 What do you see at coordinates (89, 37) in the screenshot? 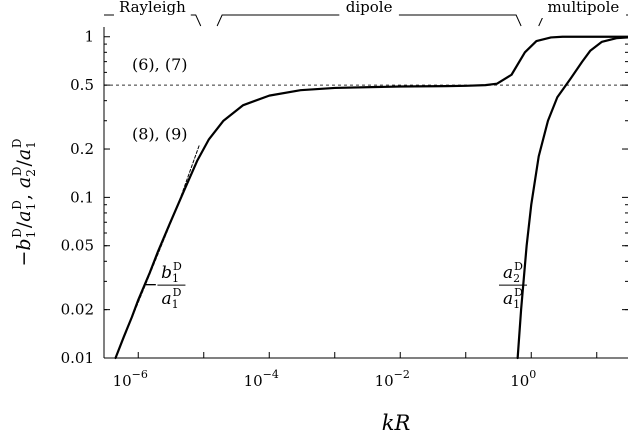
I see `y-tick-label: 1` at bounding box center [89, 37].